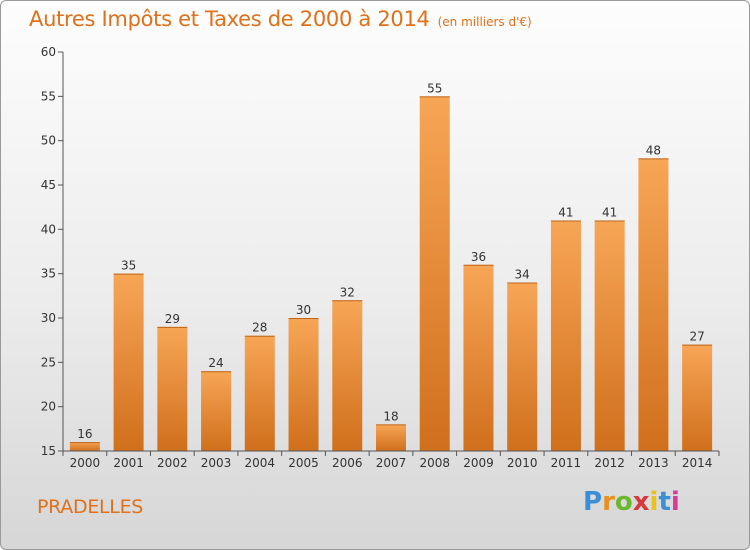 This screenshot has height=550, width=750. I want to click on x-tick-label: 2007, so click(391, 463).